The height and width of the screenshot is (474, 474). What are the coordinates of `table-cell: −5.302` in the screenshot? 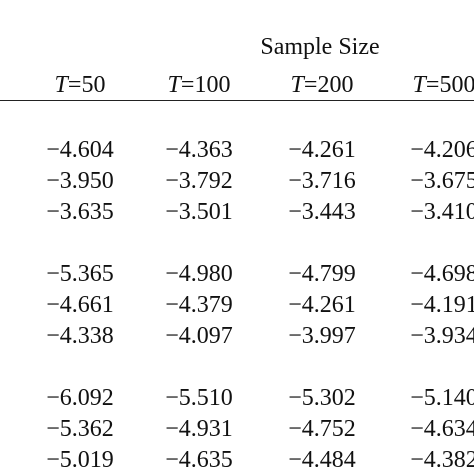 It's located at (322, 398).